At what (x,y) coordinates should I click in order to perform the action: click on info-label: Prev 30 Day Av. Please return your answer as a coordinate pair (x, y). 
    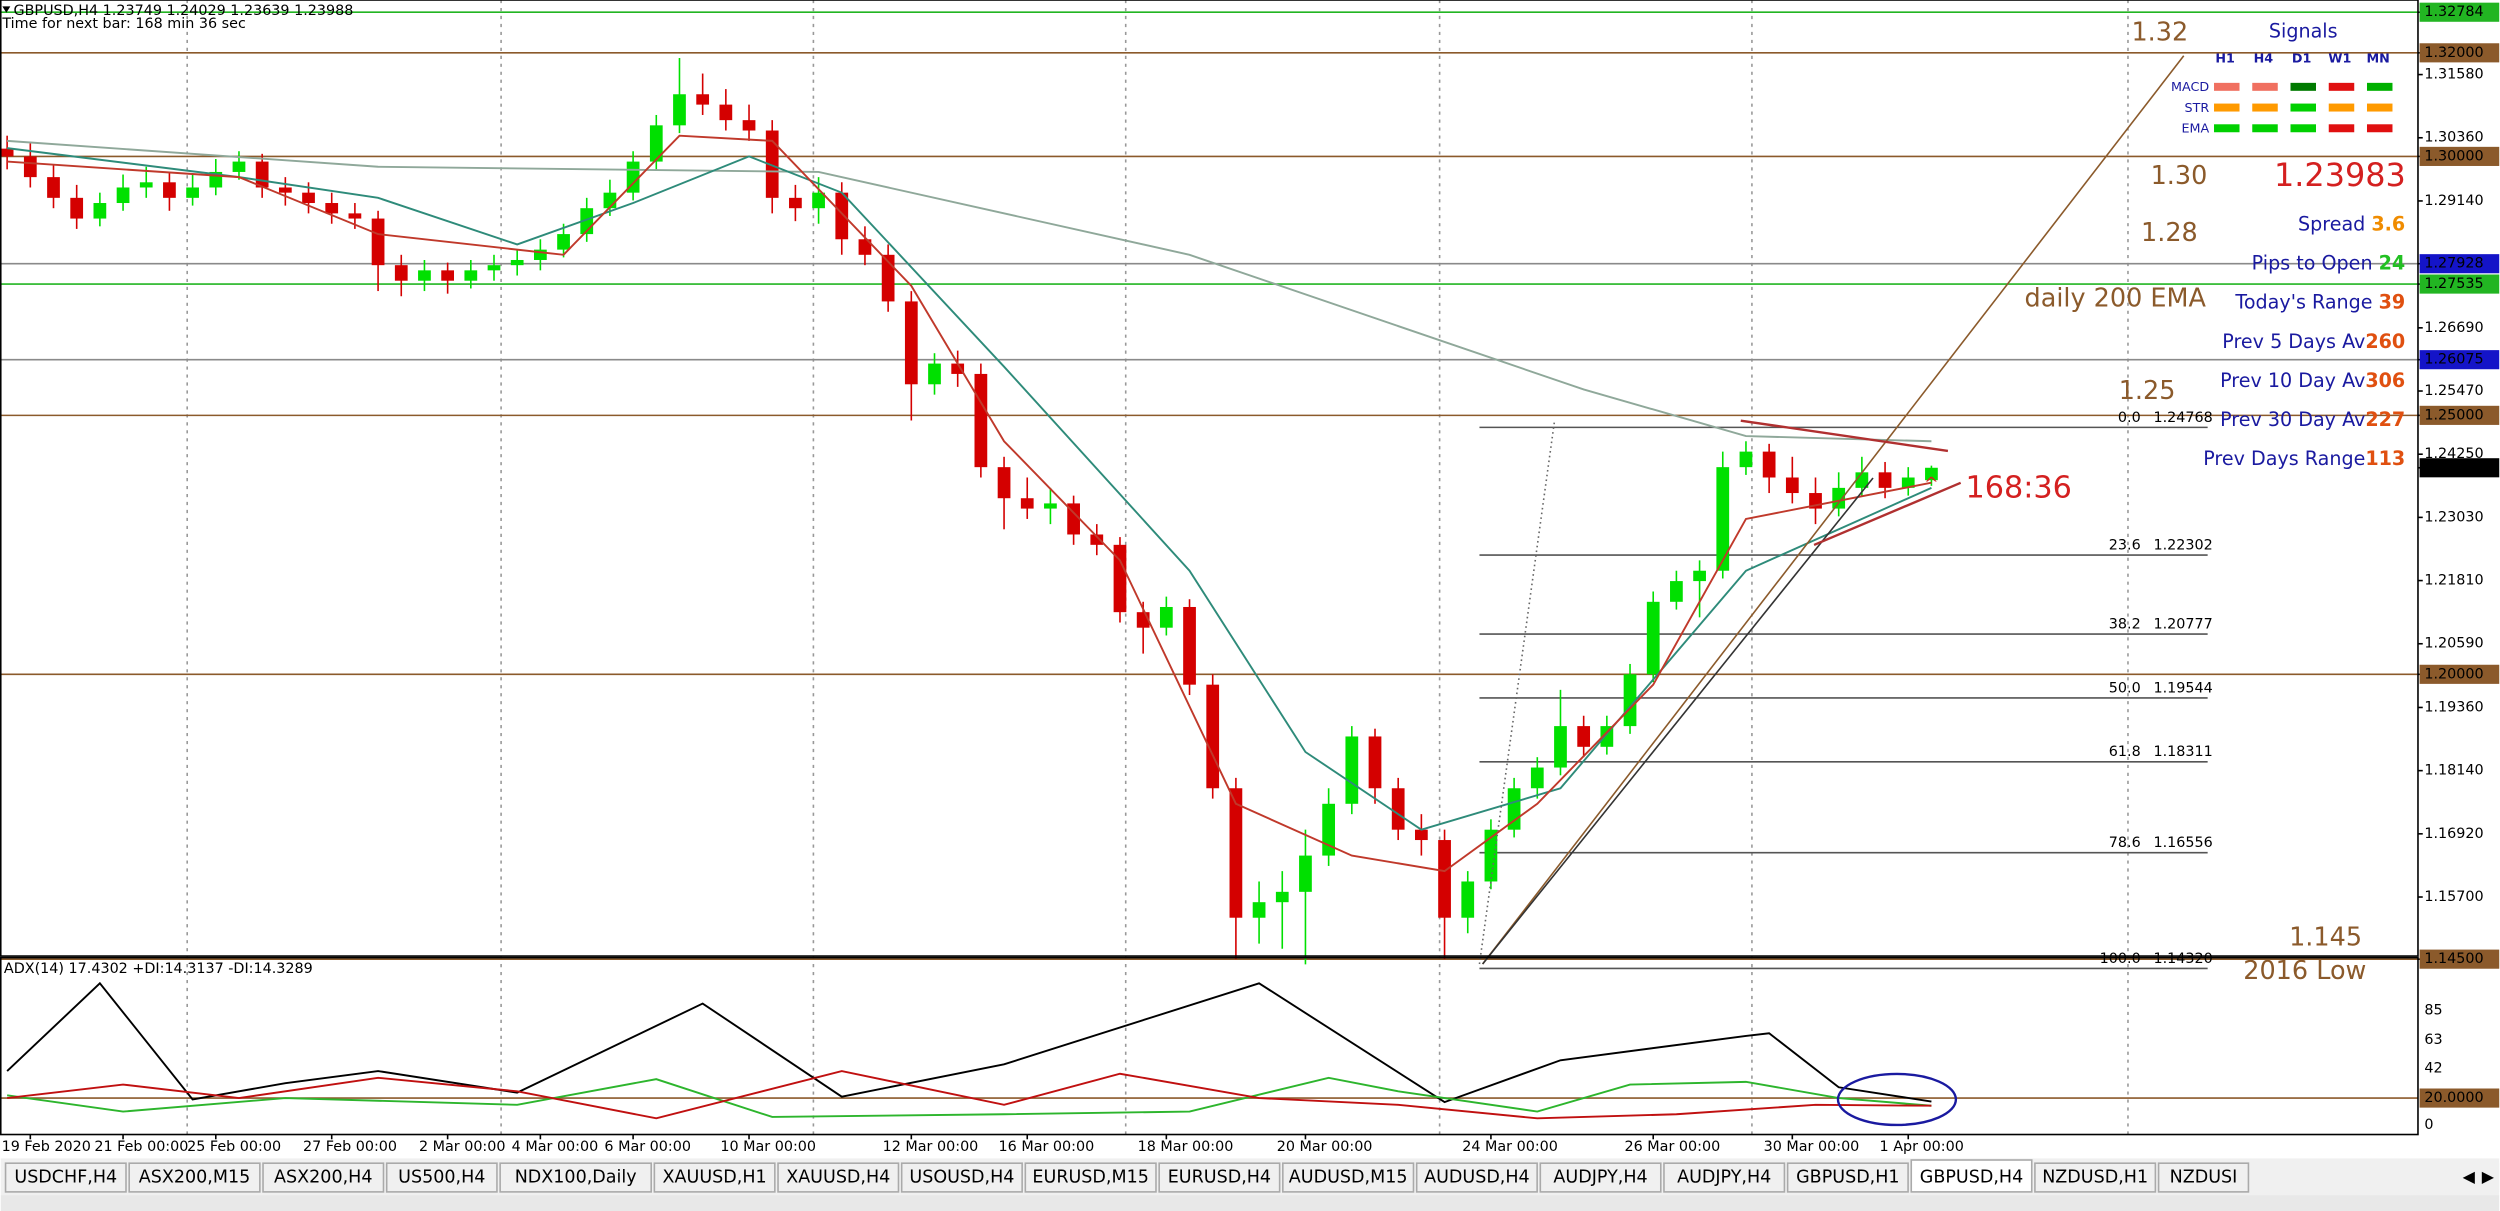
    Looking at the image, I should click on (2292, 418).